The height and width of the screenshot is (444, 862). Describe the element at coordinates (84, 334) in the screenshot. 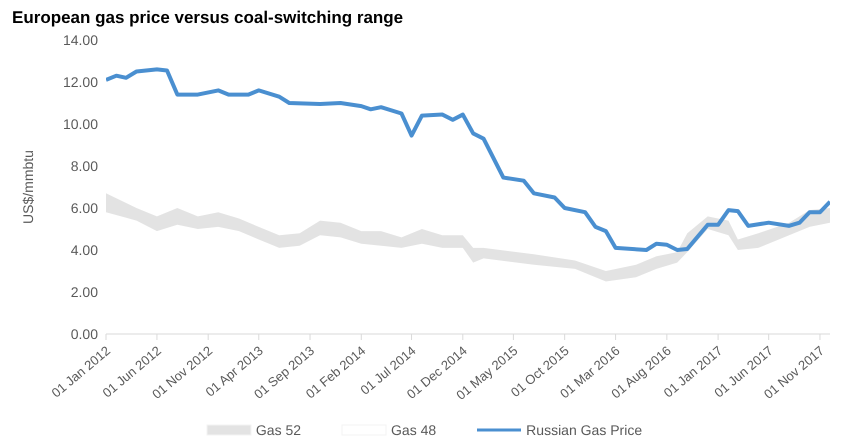

I see `y-tick-label: 0.00` at that location.